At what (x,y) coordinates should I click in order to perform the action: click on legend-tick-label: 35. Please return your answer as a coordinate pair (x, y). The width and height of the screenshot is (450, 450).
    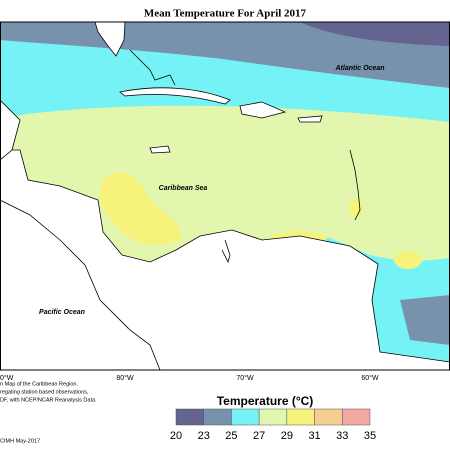
    Looking at the image, I should click on (370, 436).